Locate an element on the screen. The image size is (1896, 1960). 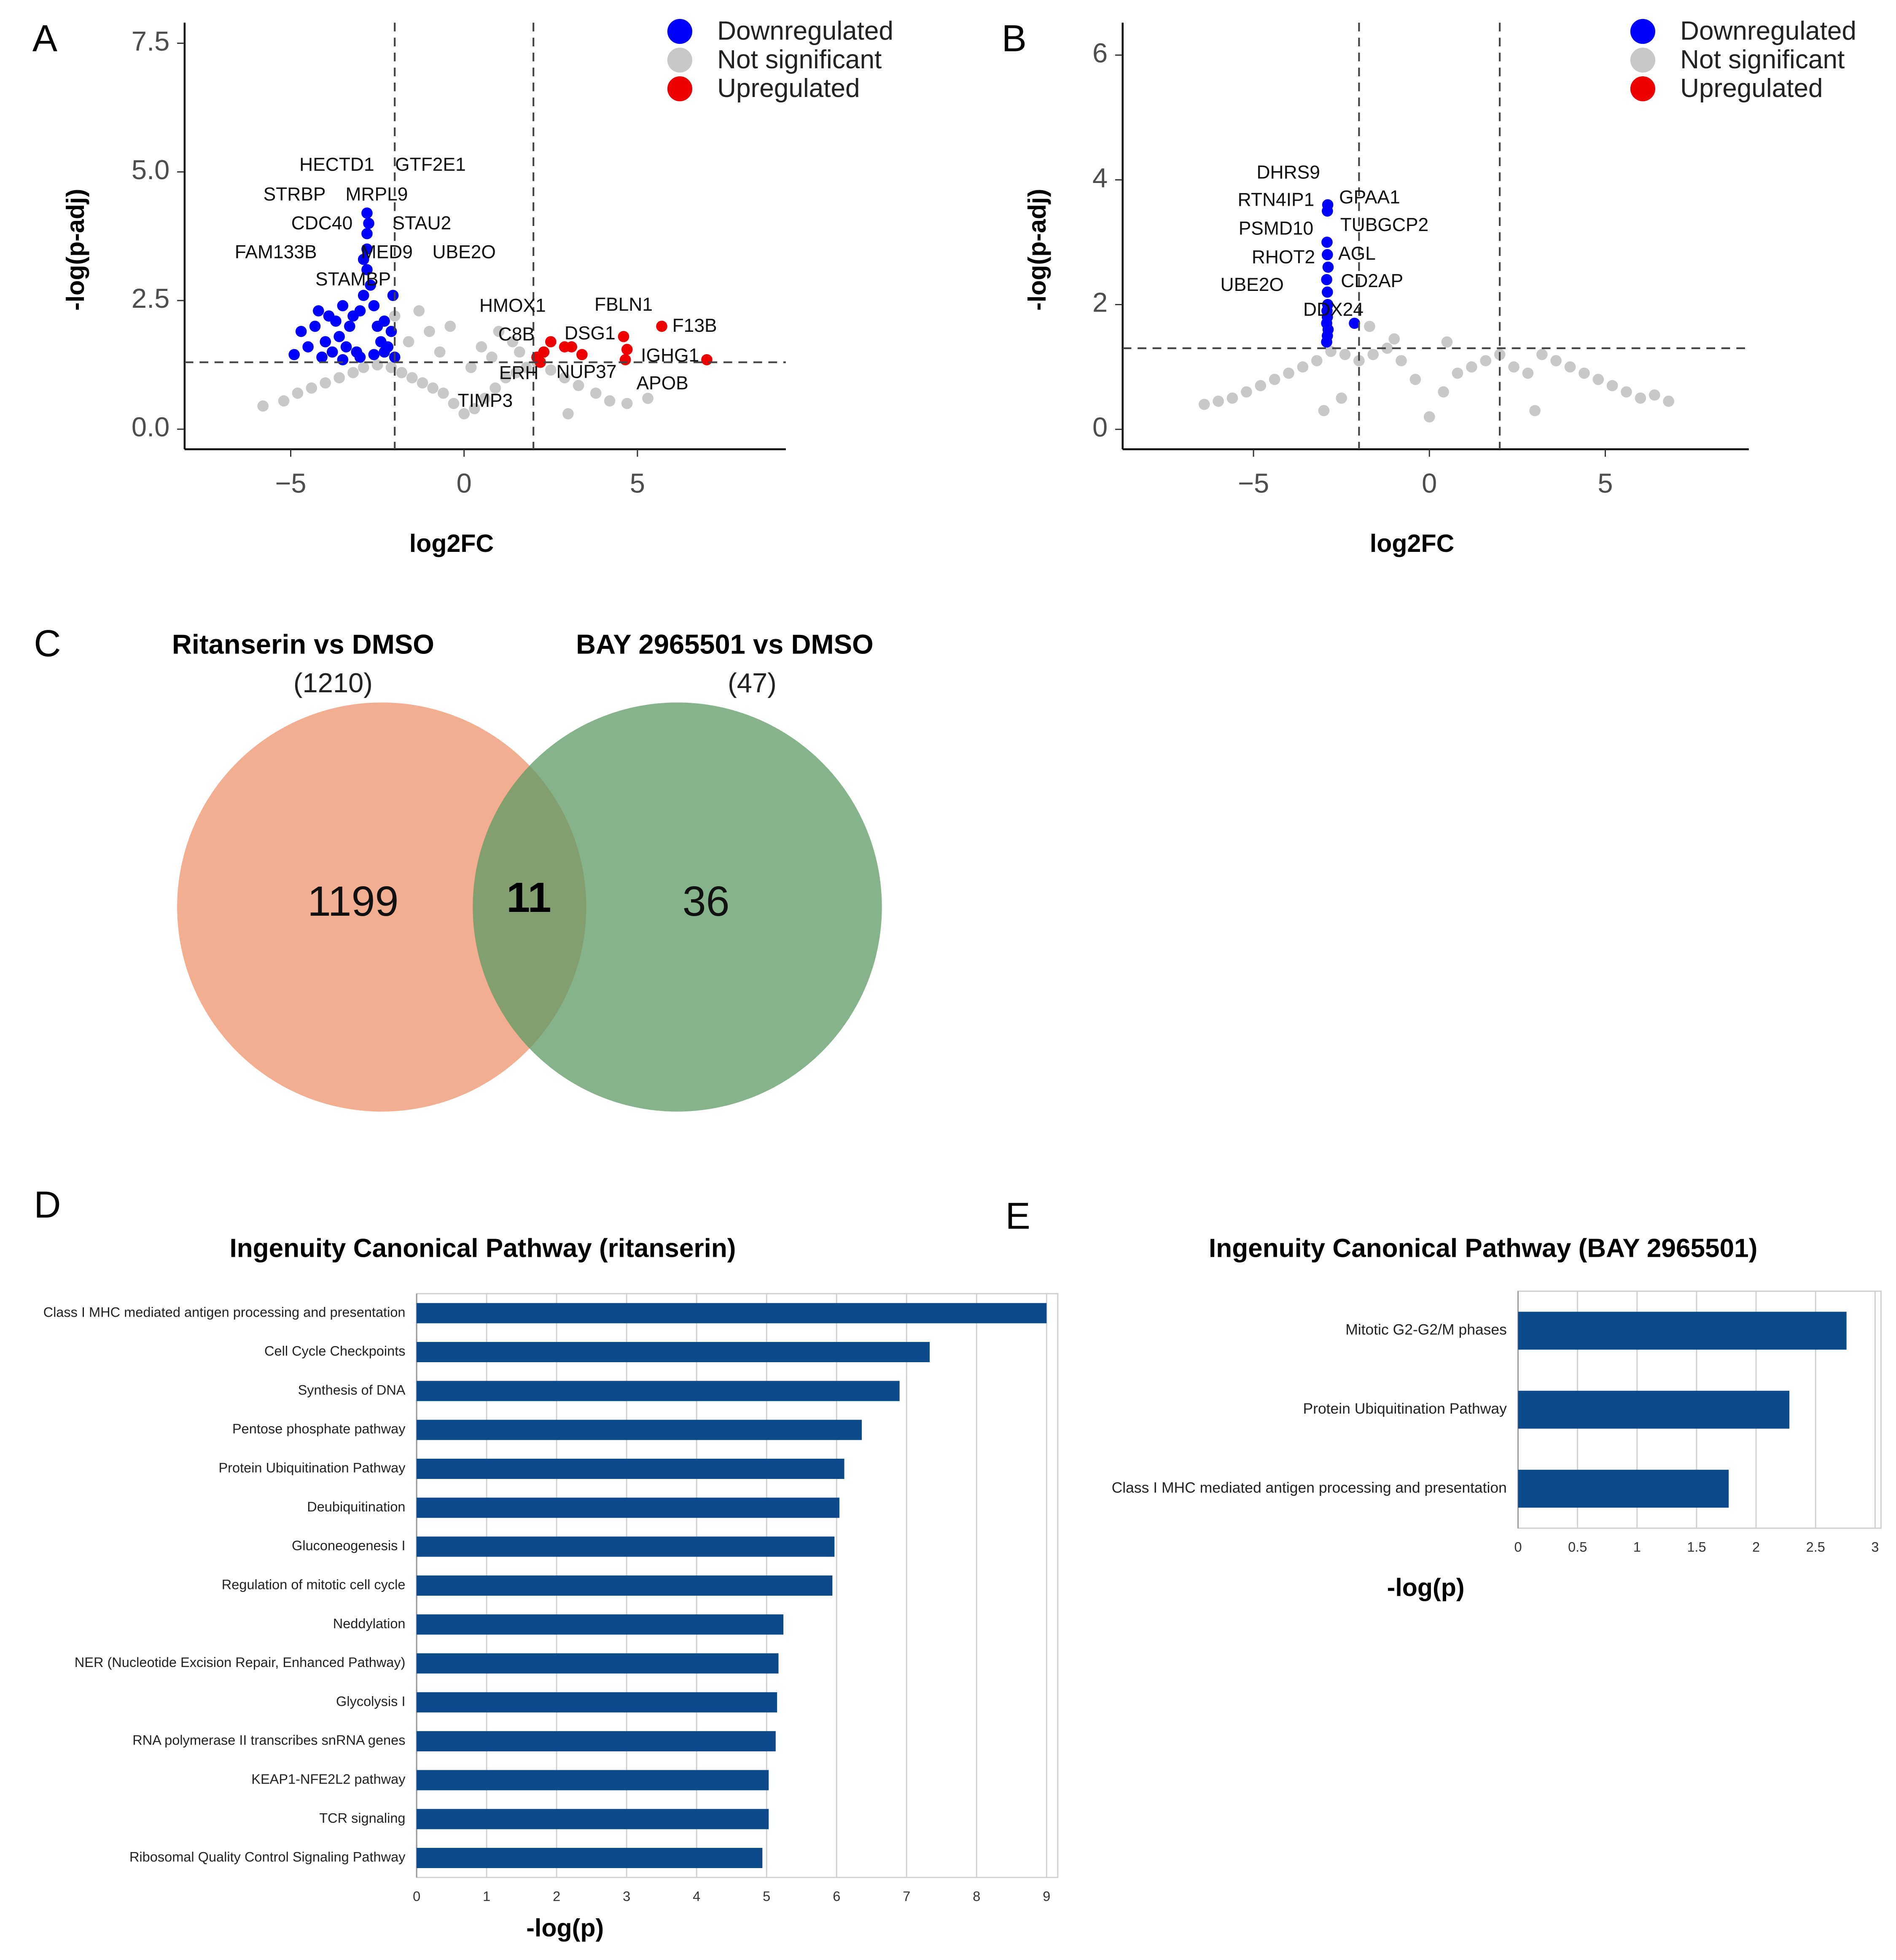
x-tick-label: 0.5 is located at coordinates (1577, 1547).